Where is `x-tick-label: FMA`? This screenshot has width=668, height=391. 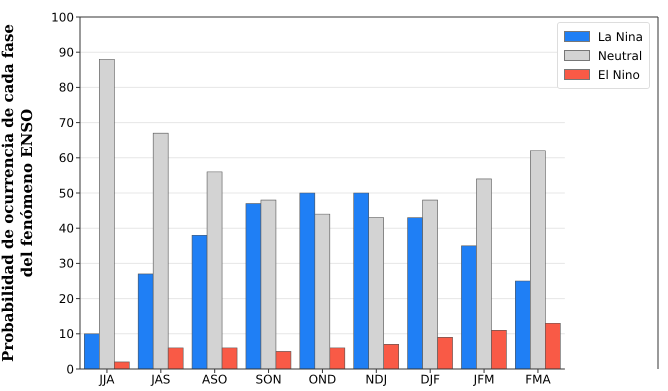
x-tick-label: FMA is located at coordinates (538, 379).